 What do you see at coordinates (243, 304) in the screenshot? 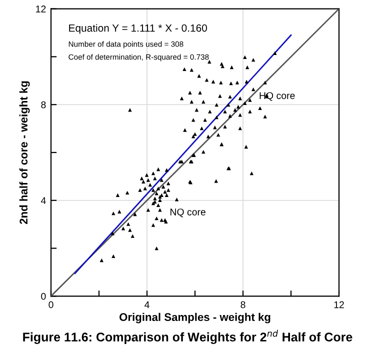
I see `x-tick-label: 8` at bounding box center [243, 304].